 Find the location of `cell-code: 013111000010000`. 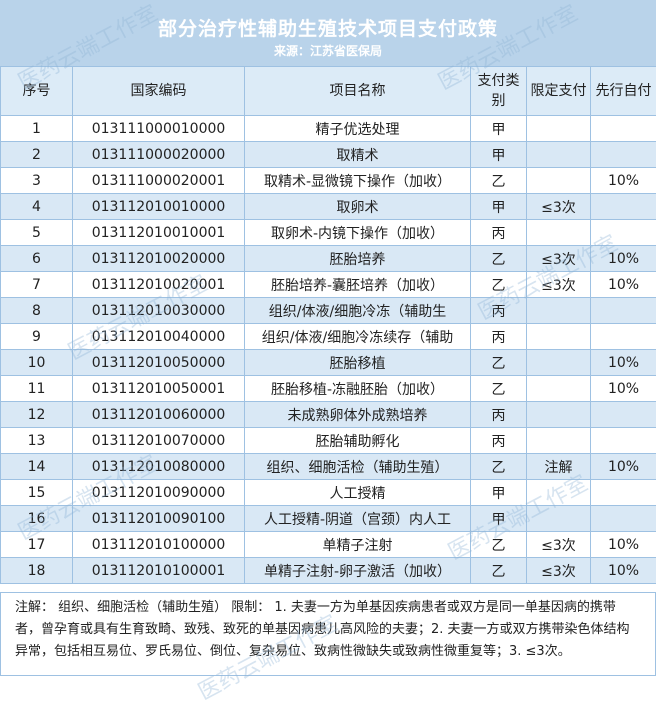

cell-code: 013111000010000 is located at coordinates (159, 129).